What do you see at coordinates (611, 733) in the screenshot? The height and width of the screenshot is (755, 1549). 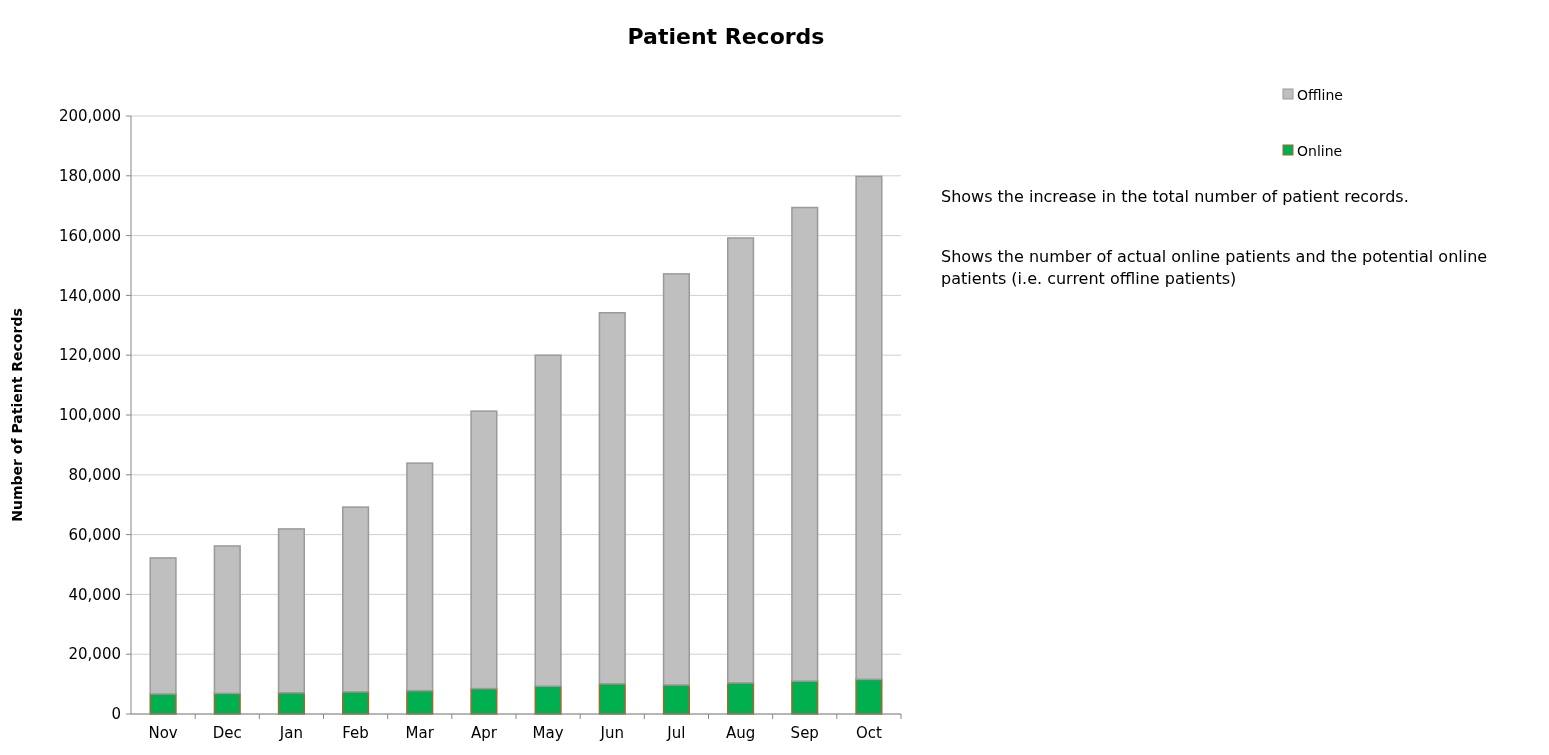 I see `x-tick-label: Jun` at bounding box center [611, 733].